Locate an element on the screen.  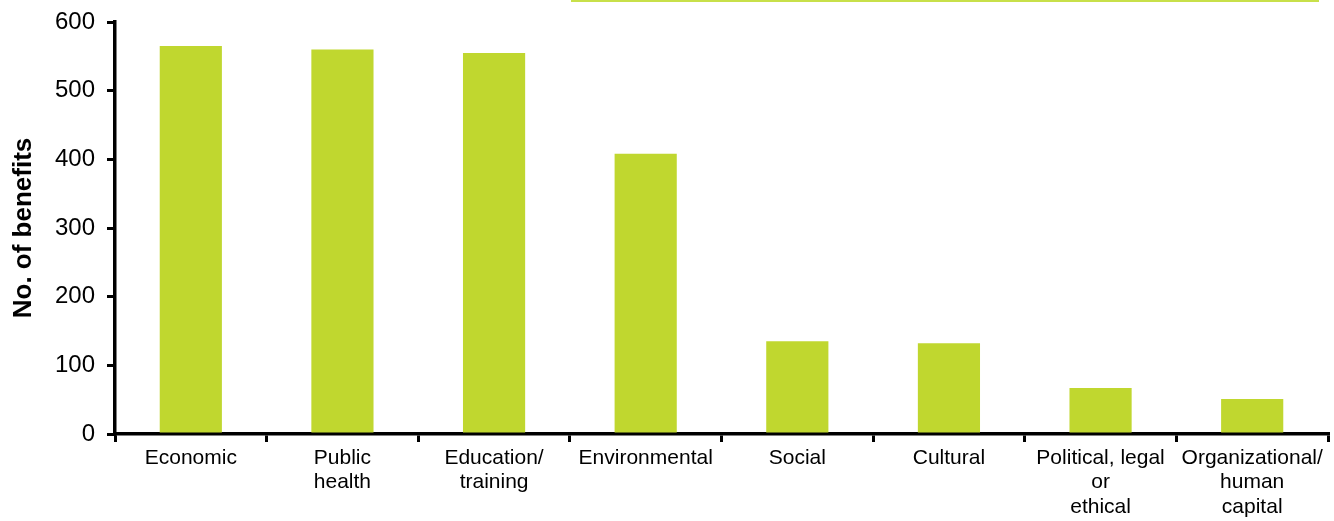
y-axis-title: No. of benefits is located at coordinates (21, 228).